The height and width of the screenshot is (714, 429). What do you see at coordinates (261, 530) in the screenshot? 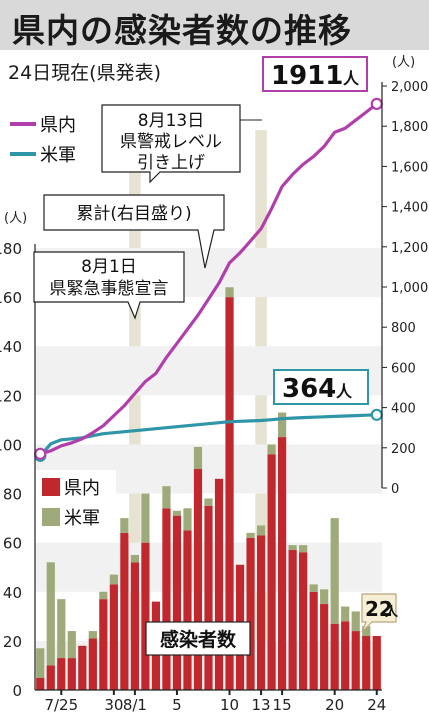
I see `bar-us-8/13` at bounding box center [261, 530].